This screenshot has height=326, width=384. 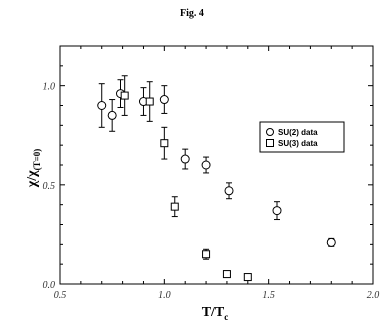 I want to click on y-tick-label: 0.5, so click(x=49, y=186).